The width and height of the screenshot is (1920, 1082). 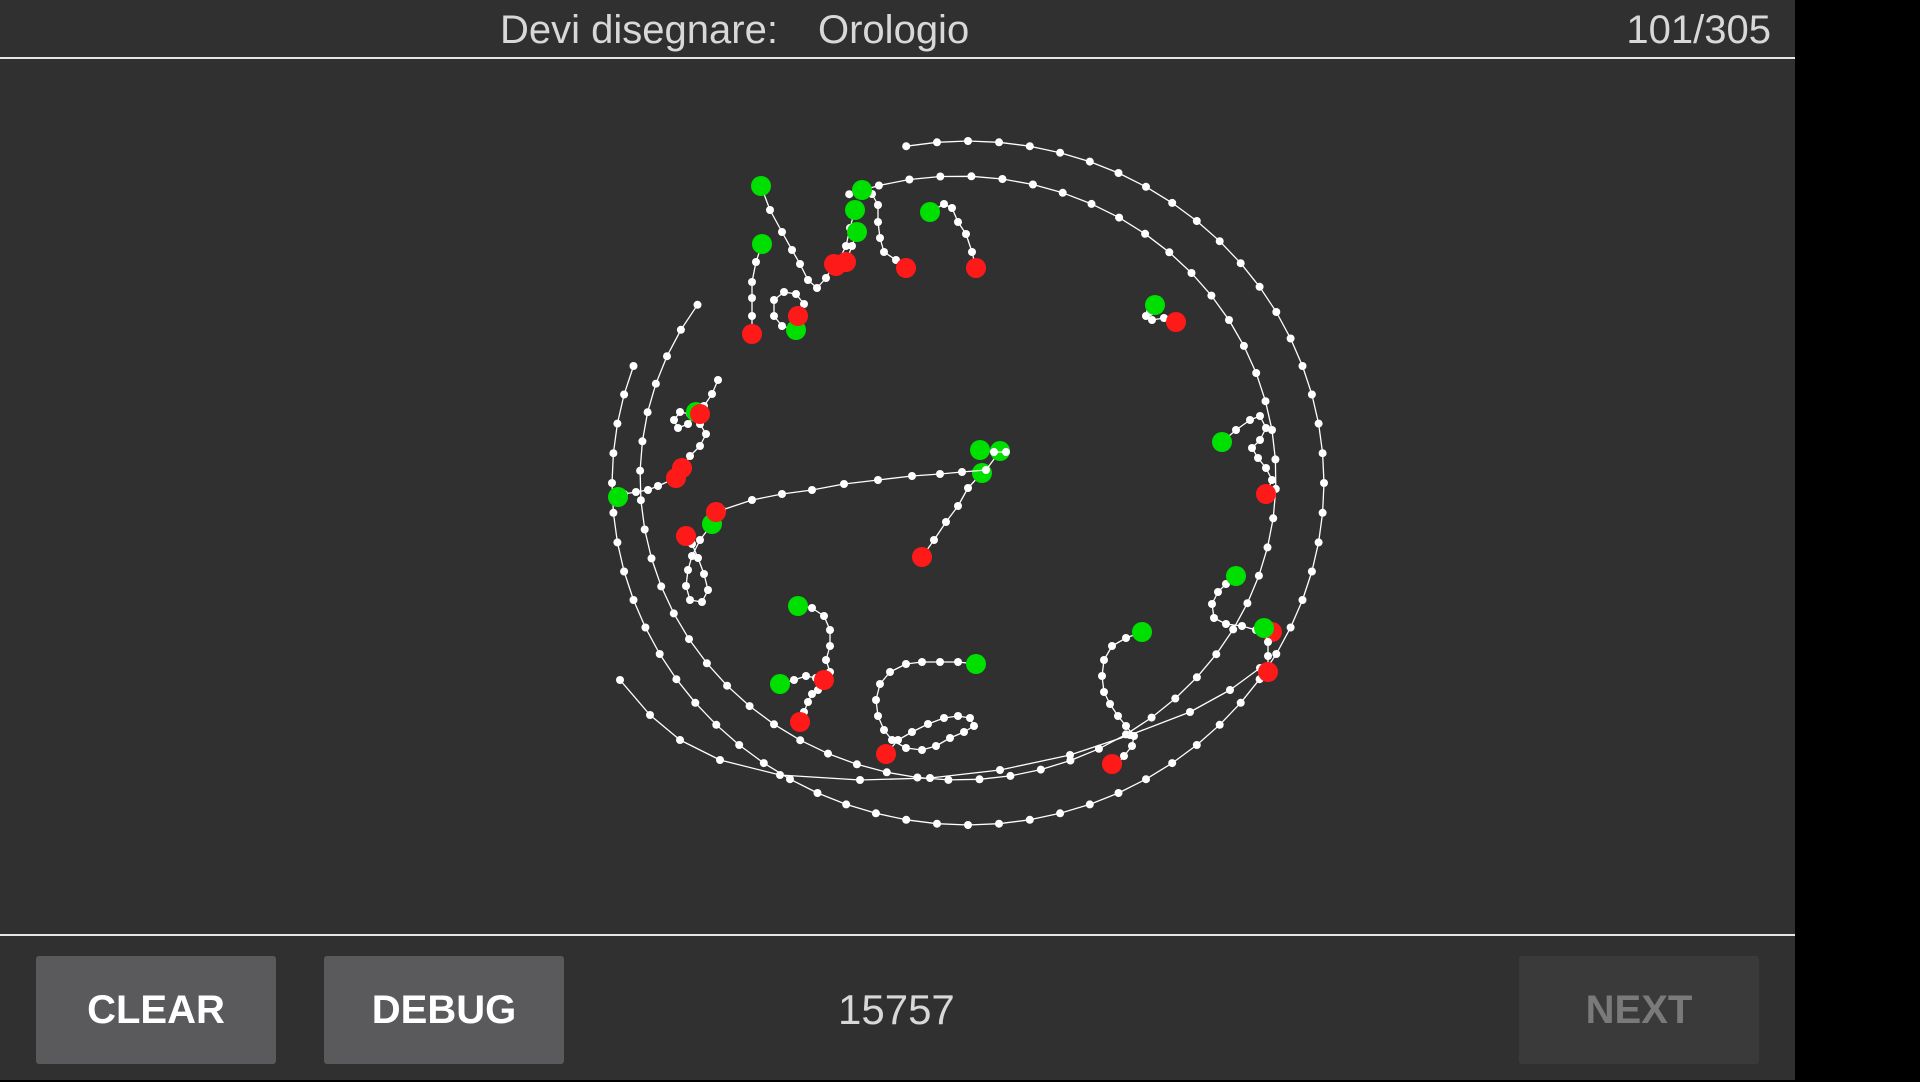 I want to click on prompt-label: Devi disegnare:, so click(x=639, y=30).